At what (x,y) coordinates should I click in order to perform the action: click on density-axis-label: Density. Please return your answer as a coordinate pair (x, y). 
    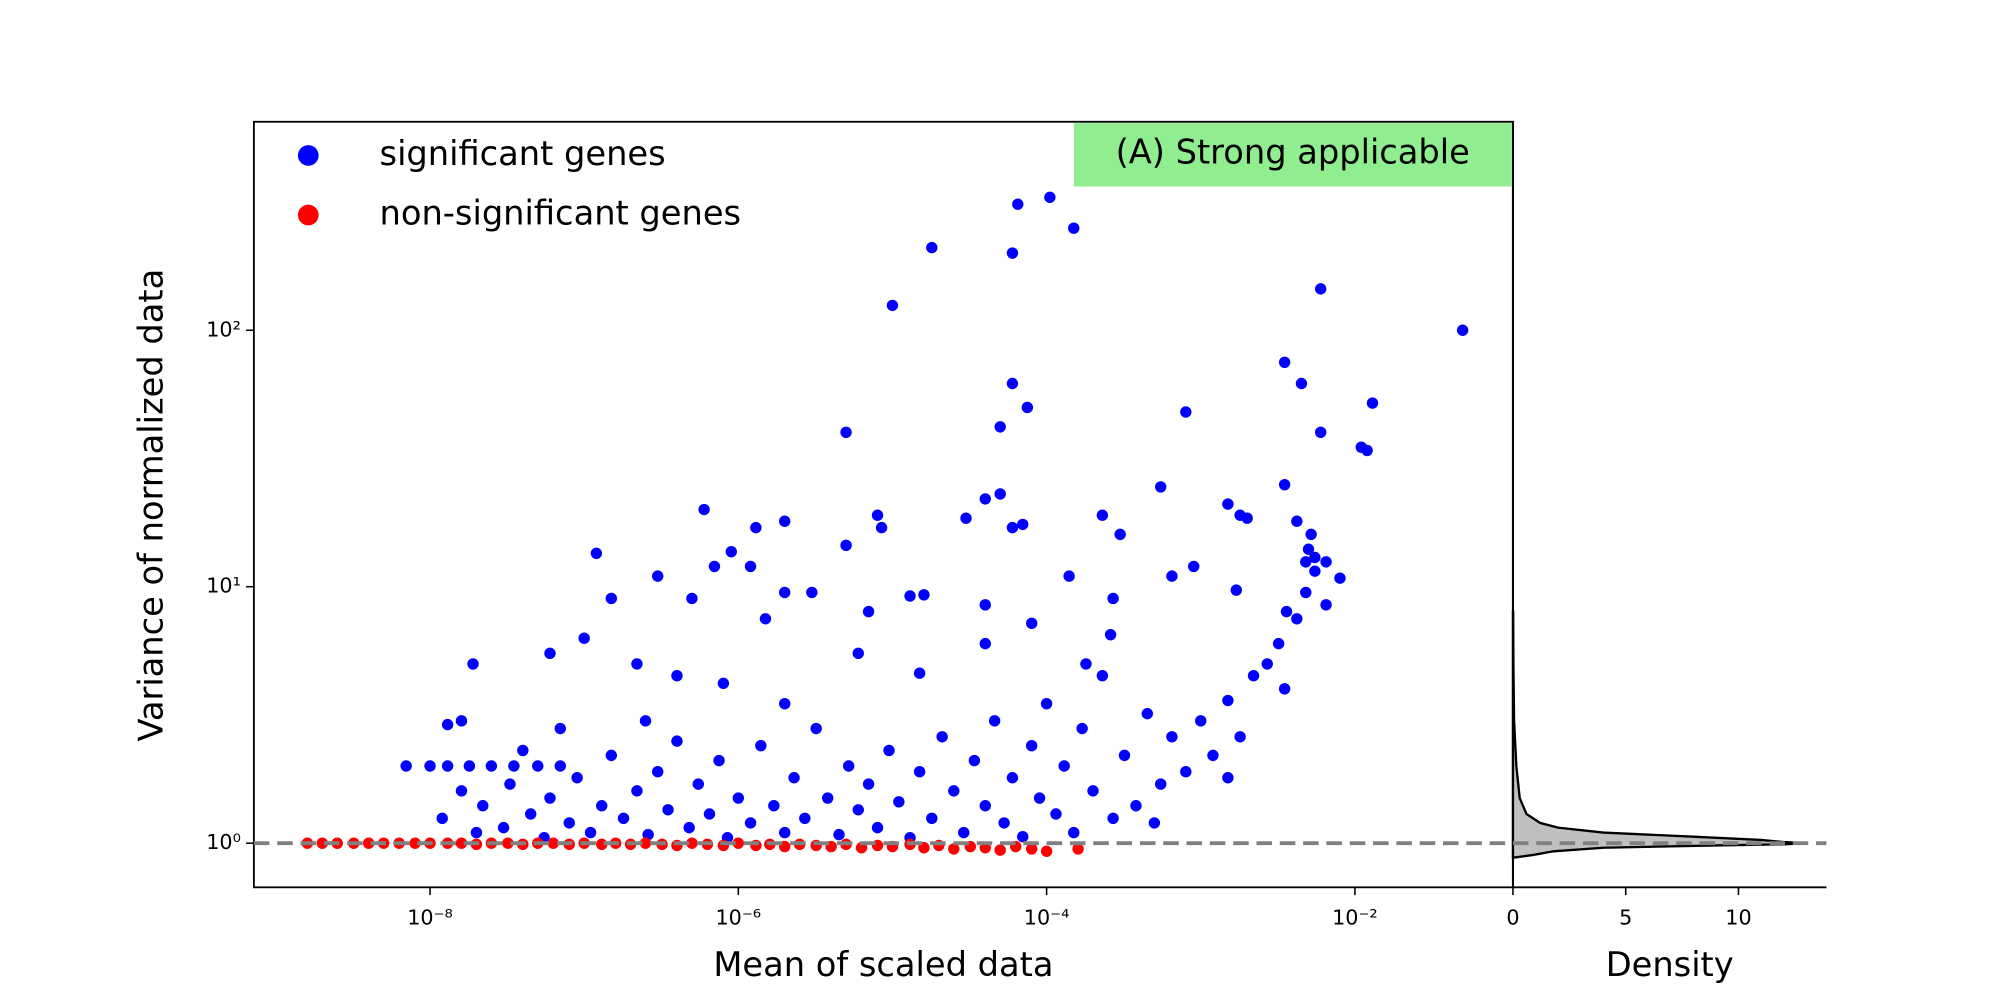
    Looking at the image, I should click on (1670, 964).